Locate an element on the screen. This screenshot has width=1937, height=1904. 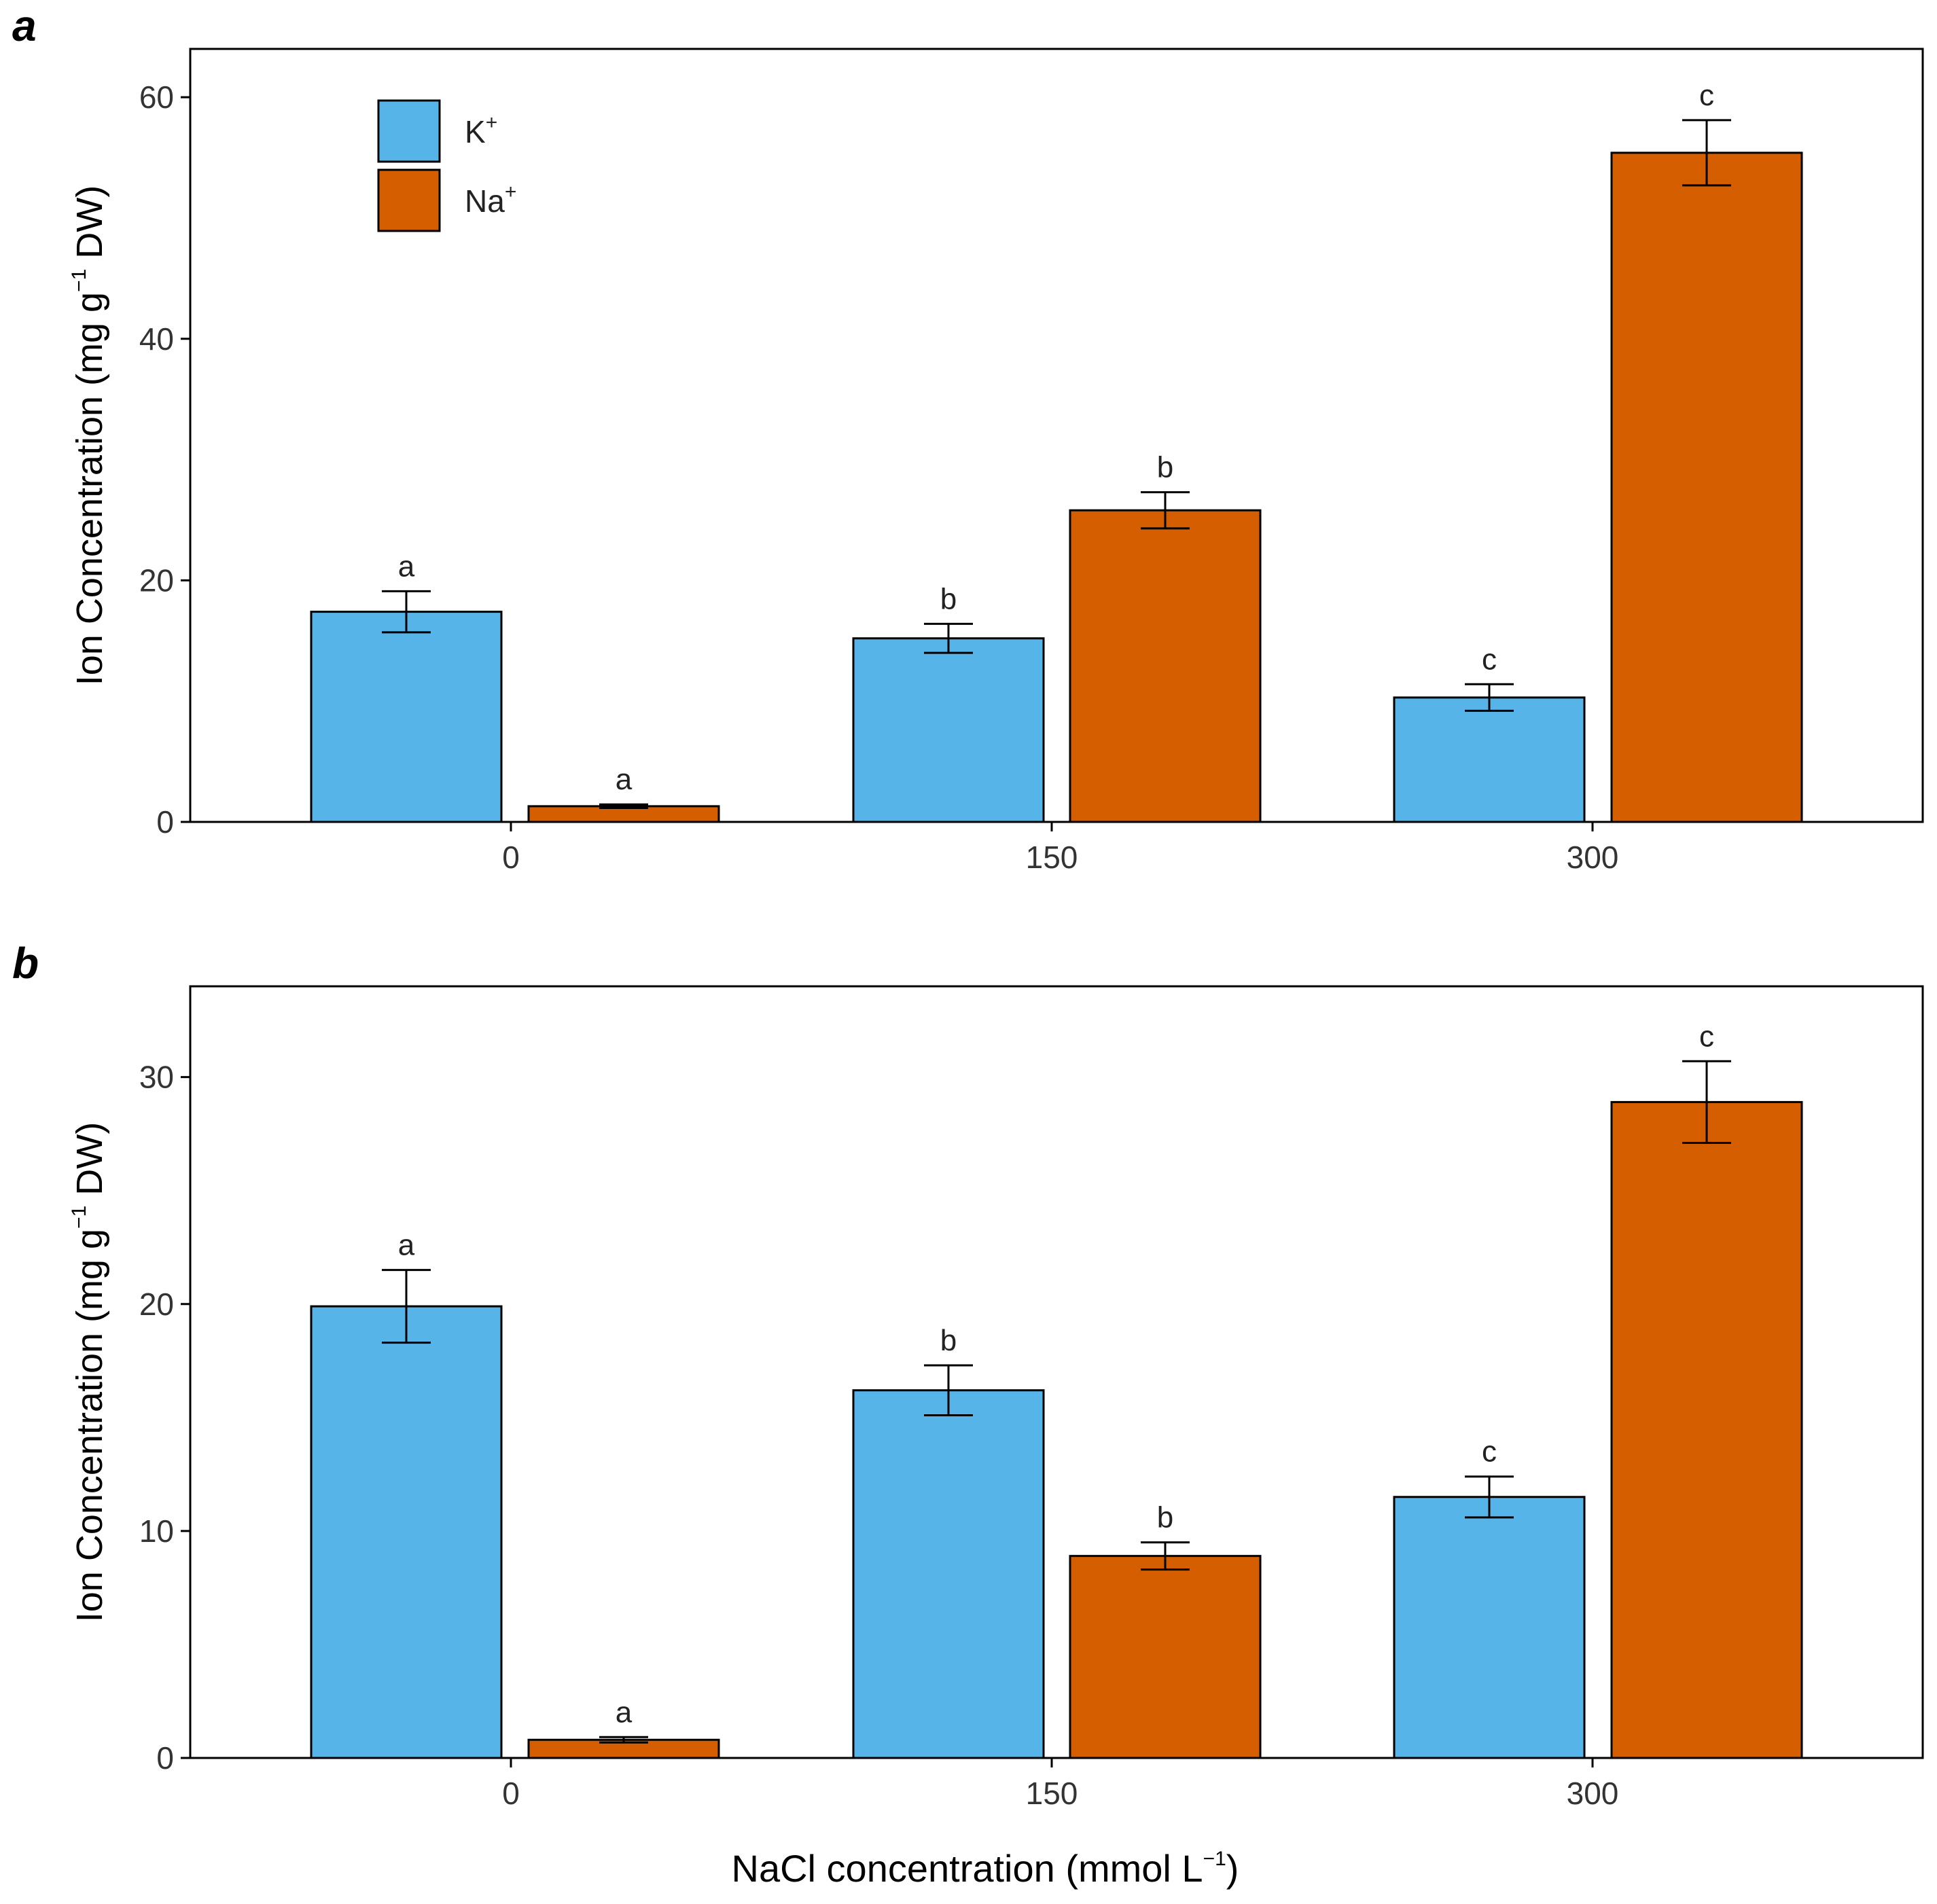
y-tick-label: 60 is located at coordinates (156, 97).